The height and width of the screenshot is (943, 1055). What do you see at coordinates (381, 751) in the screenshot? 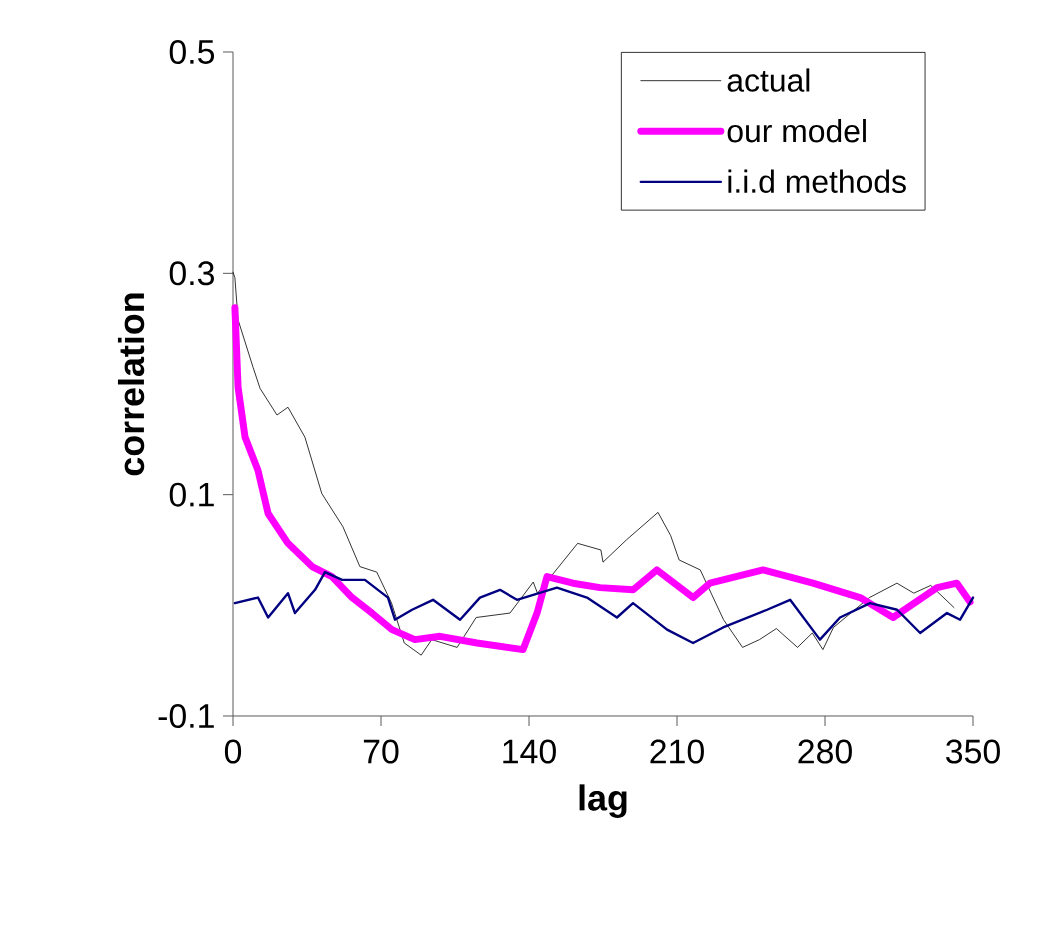
I see `x-tick-label: 70` at bounding box center [381, 751].